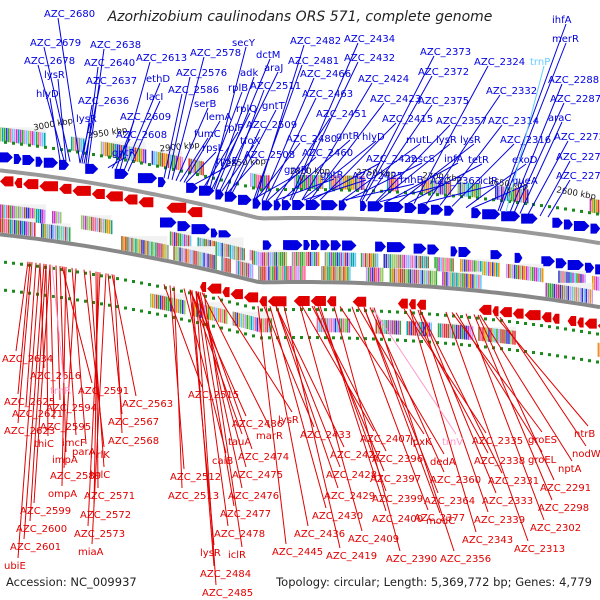  What do you see at coordinates (100, 455) in the screenshot?
I see `gene-label-reverse: hrlK` at bounding box center [100, 455].